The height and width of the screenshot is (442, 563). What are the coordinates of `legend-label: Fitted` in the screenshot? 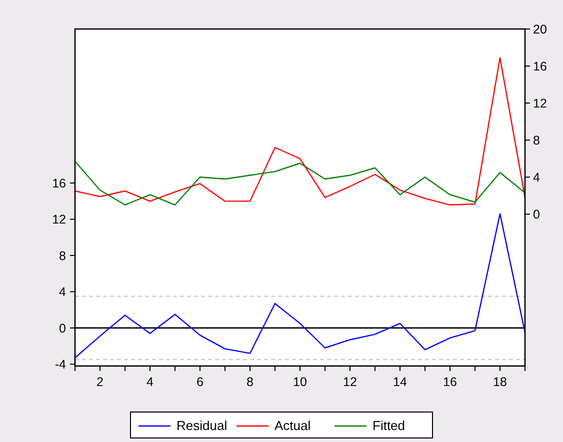 It's located at (389, 425).